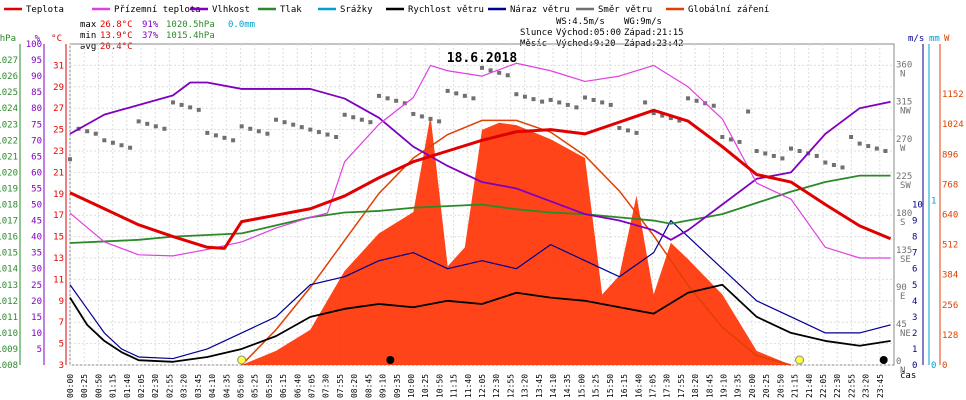 The width and height of the screenshot is (966, 400). I want to click on axis-pressure-tick: 1011, so click(9, 318).